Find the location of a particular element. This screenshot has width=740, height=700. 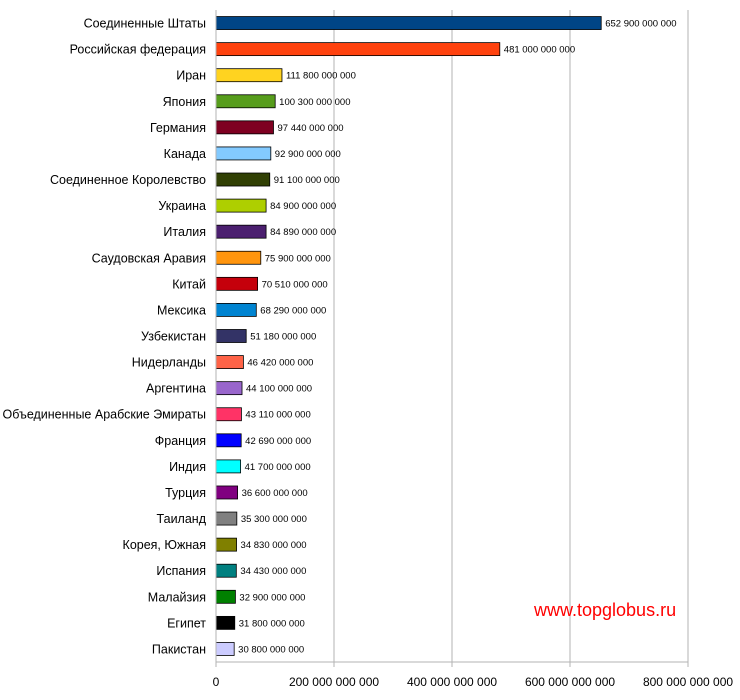

value-label: 31 800 000 000 is located at coordinates (272, 623).